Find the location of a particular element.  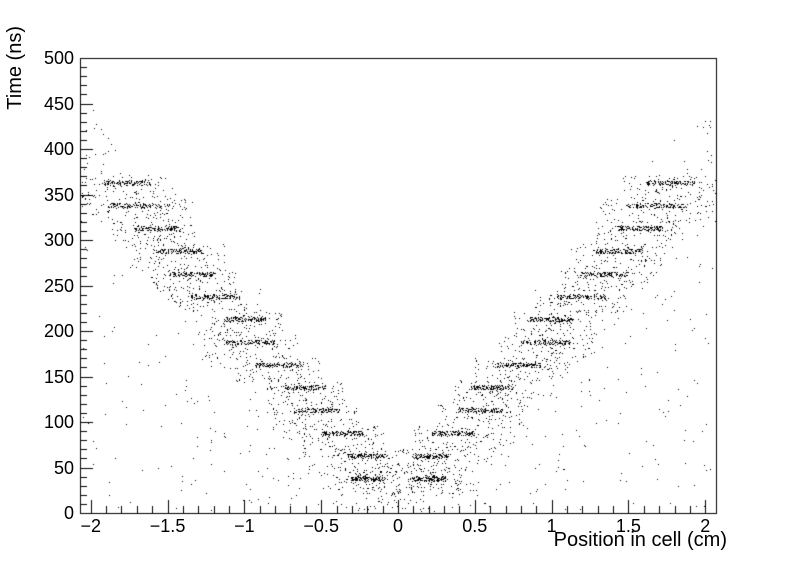

y-tick-label: 300 is located at coordinates (58, 240).